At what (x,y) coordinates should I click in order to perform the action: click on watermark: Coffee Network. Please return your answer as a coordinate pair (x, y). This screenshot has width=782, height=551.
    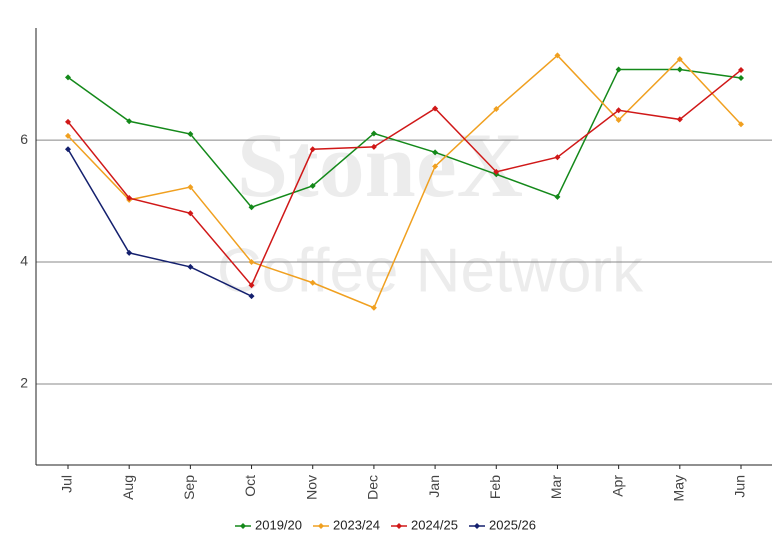
    Looking at the image, I should click on (430, 270).